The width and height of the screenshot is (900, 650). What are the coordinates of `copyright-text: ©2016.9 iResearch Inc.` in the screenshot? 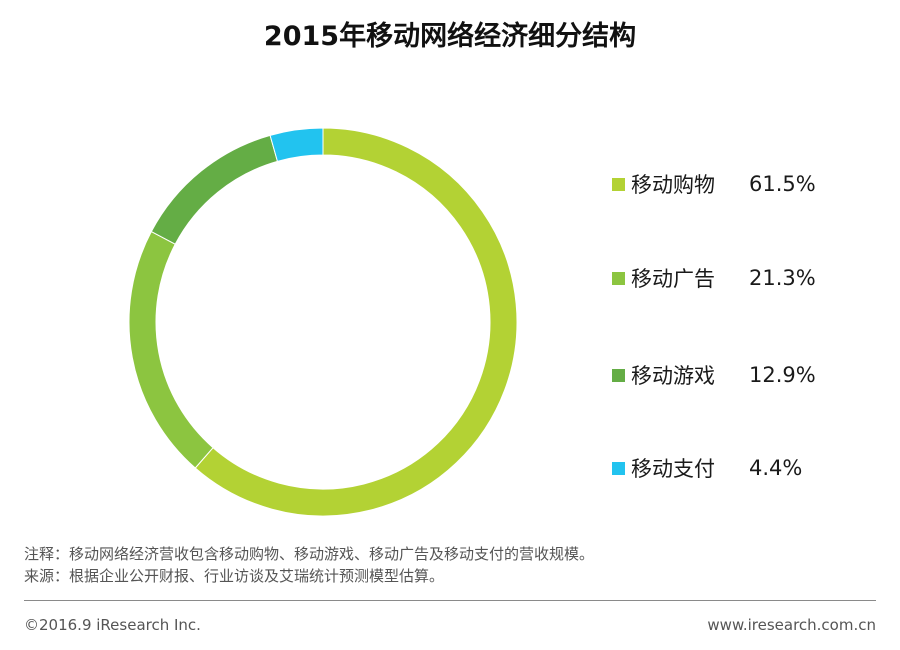 It's located at (112, 625).